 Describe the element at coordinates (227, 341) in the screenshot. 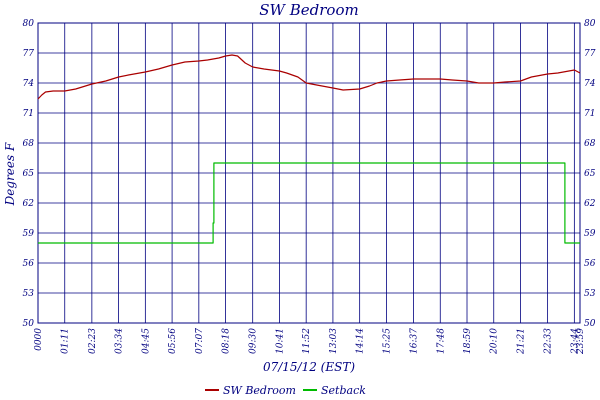

I see `x-tick-label: 08:18` at that location.